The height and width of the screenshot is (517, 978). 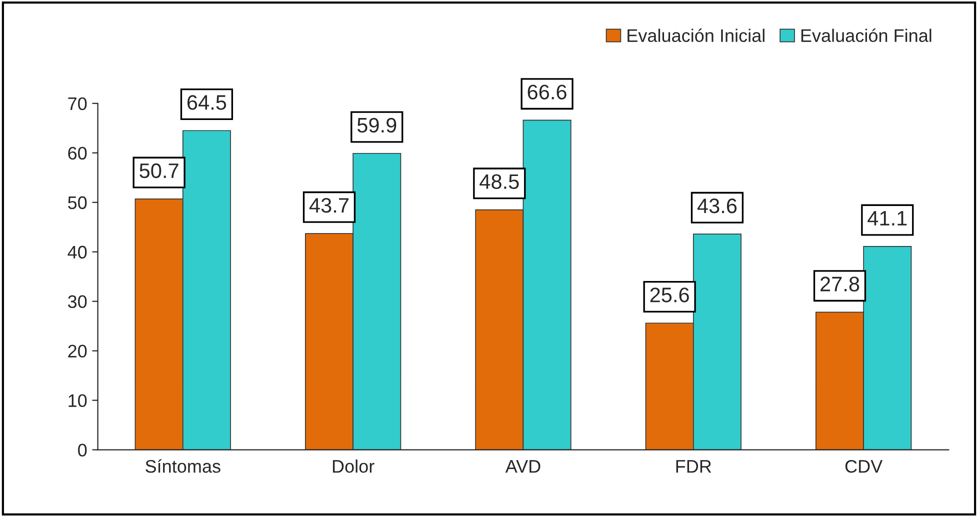 What do you see at coordinates (183, 466) in the screenshot?
I see `x-tick-label: Síntomas` at bounding box center [183, 466].